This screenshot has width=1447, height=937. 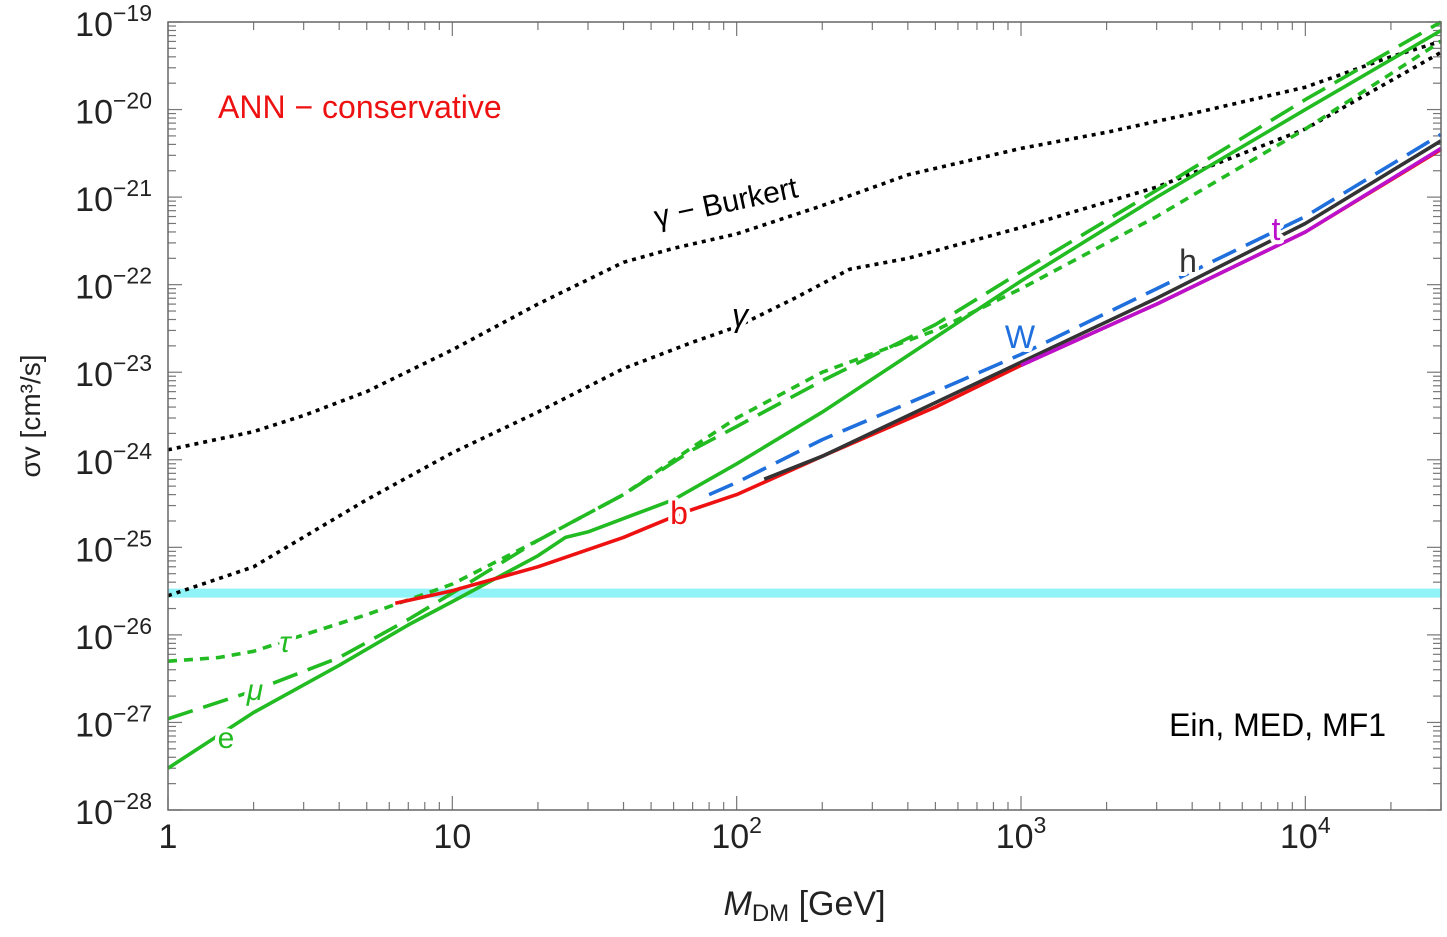 I want to click on chart-annotation: Ein, MED, MF1, so click(x=1277, y=725).